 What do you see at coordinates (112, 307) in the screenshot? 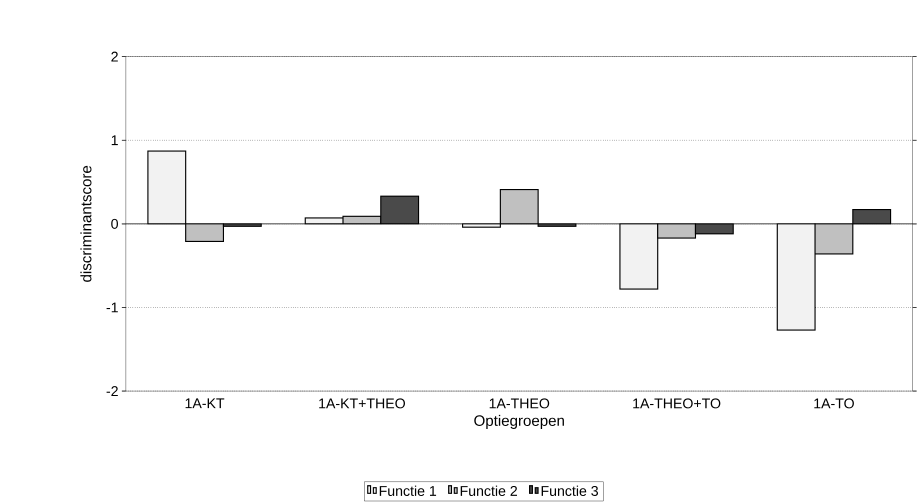
I see `y-tick-label: -1` at bounding box center [112, 307].